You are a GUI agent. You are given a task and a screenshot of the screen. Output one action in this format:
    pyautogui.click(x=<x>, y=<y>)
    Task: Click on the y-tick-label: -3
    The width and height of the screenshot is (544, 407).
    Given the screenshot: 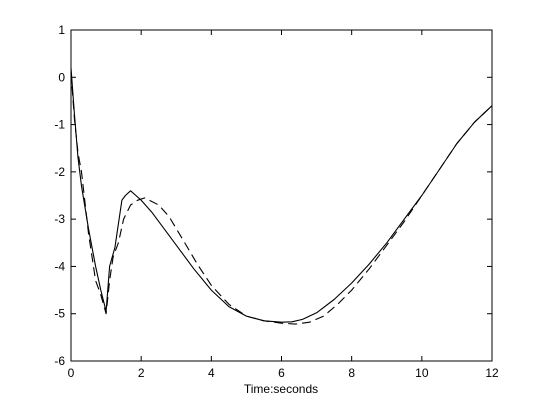 What is the action you would take?
    pyautogui.click(x=59, y=219)
    